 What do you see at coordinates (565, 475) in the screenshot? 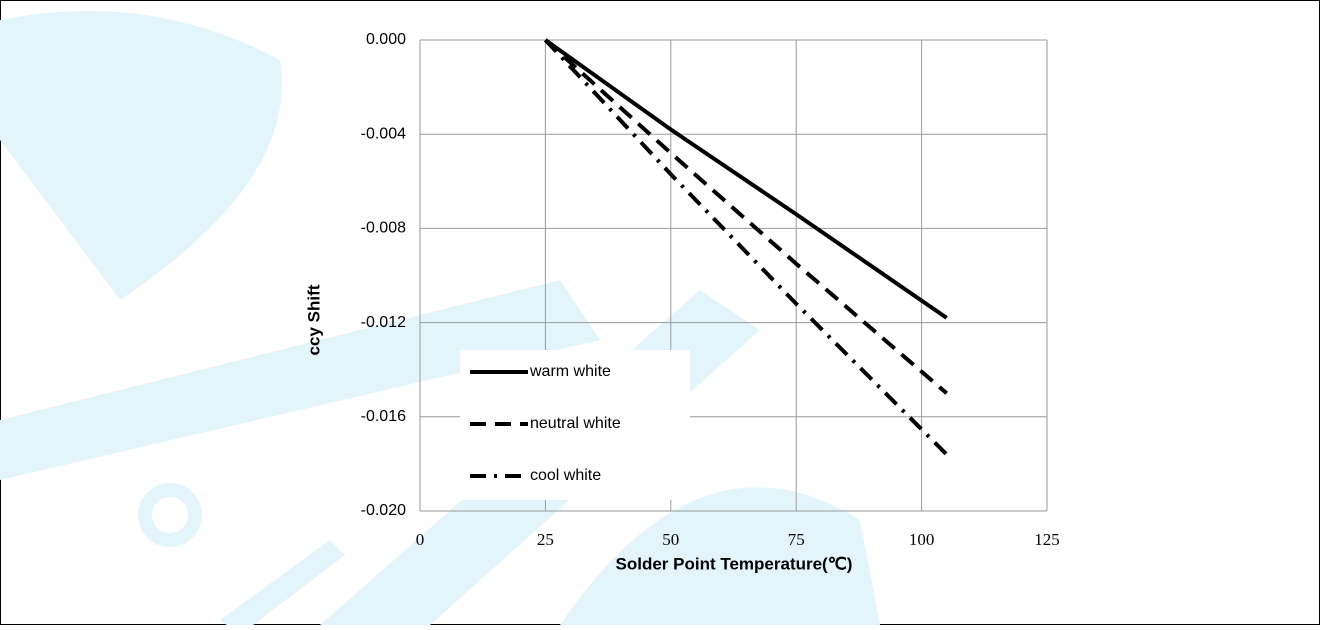
I see `legend-label: cool white` at bounding box center [565, 475].